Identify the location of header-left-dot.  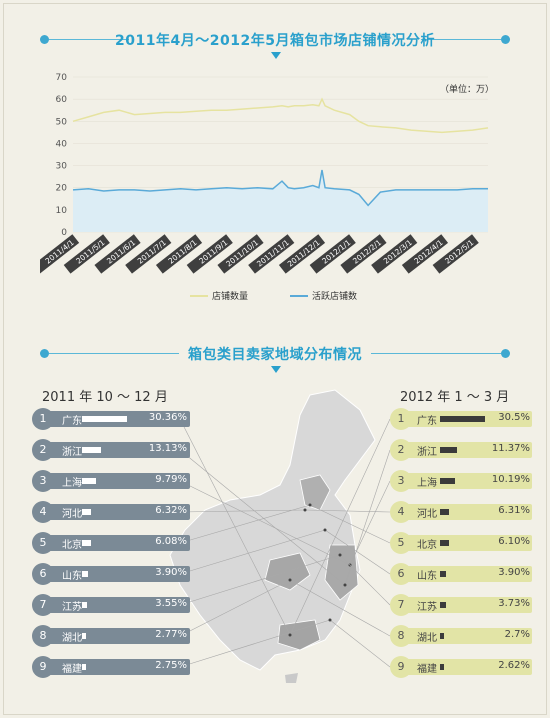
(44, 39).